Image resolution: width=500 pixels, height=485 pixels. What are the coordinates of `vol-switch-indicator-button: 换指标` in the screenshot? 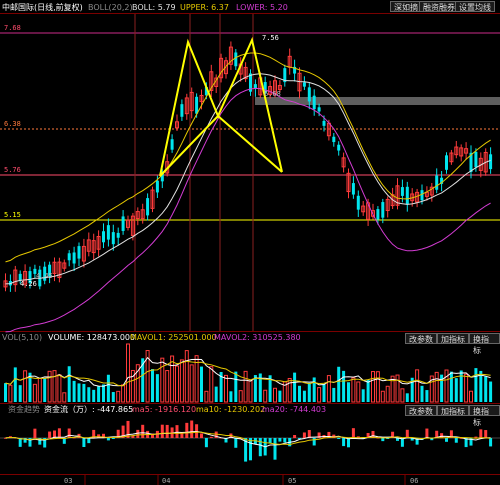 It's located at (484, 344).